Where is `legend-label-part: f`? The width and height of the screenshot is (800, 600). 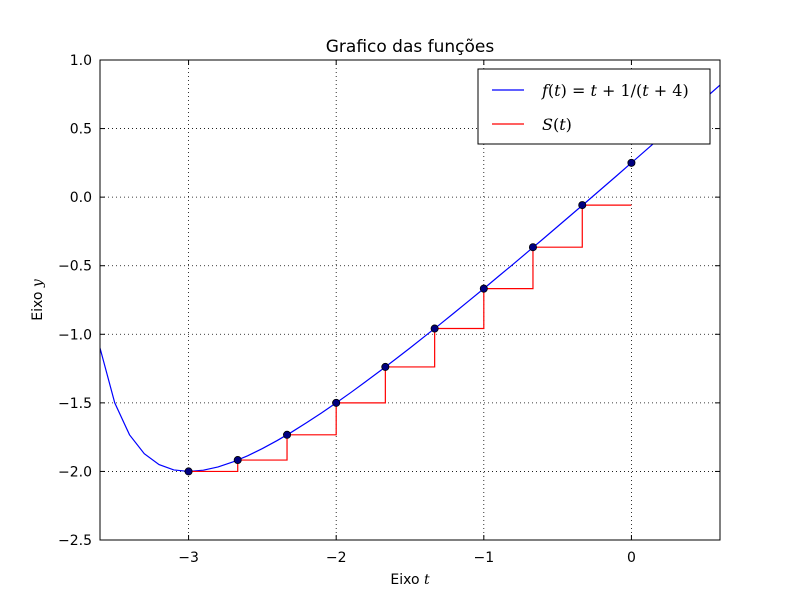 legend-label-part: f is located at coordinates (546, 90).